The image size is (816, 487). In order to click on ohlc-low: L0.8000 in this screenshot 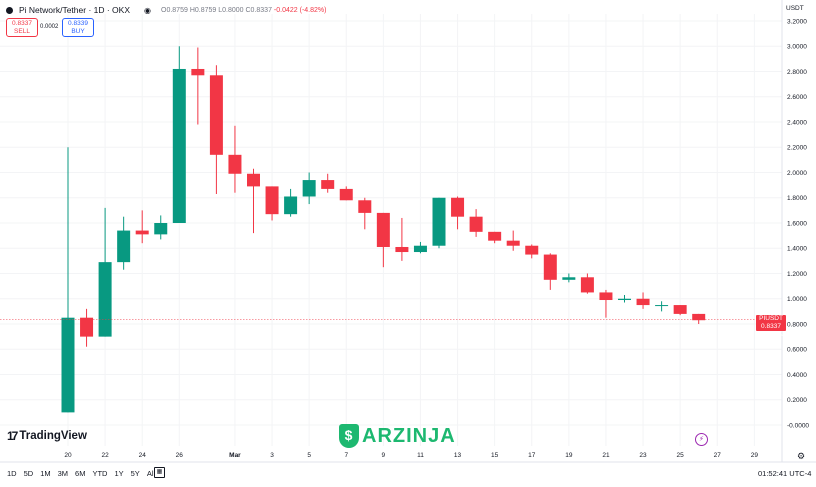, I will do `click(231, 10)`.